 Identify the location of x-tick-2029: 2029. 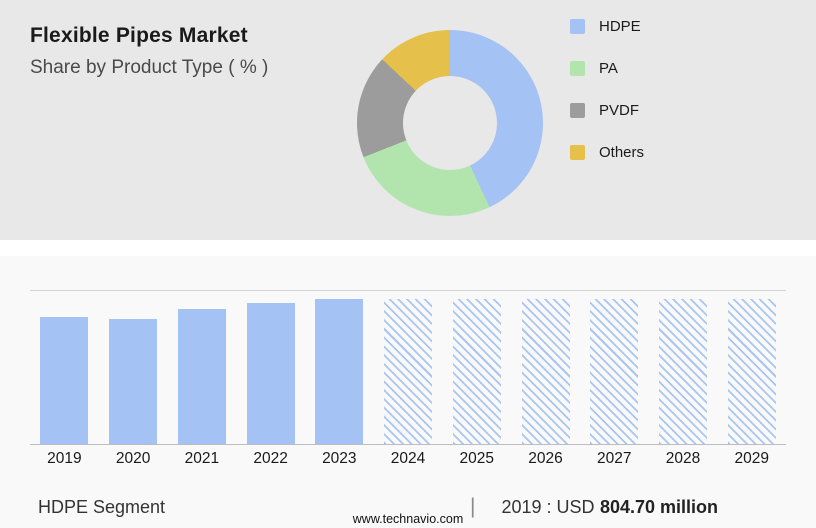
(751, 458).